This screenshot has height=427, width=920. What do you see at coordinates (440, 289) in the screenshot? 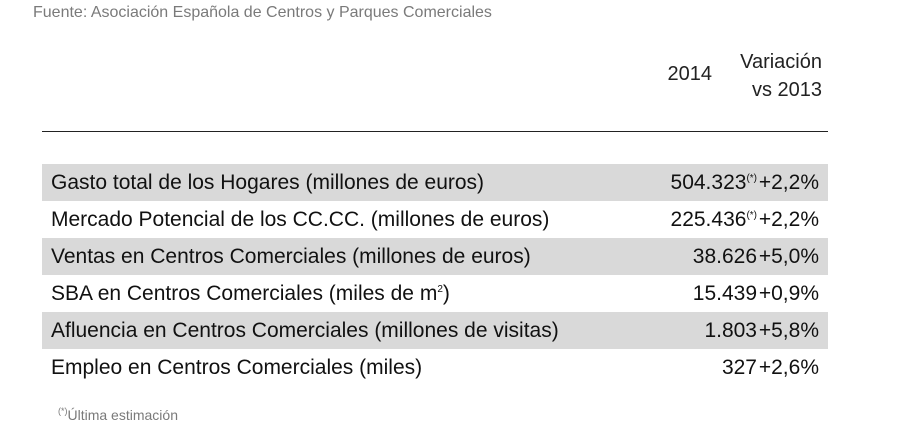
I see `square-superscript: 2` at bounding box center [440, 289].